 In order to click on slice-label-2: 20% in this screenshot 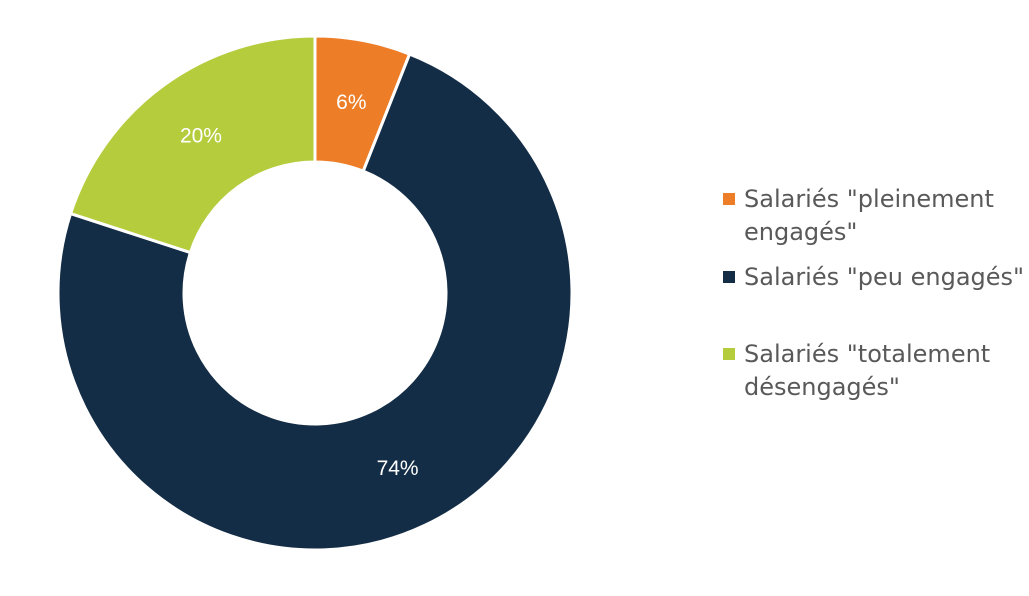, I will do `click(201, 136)`.